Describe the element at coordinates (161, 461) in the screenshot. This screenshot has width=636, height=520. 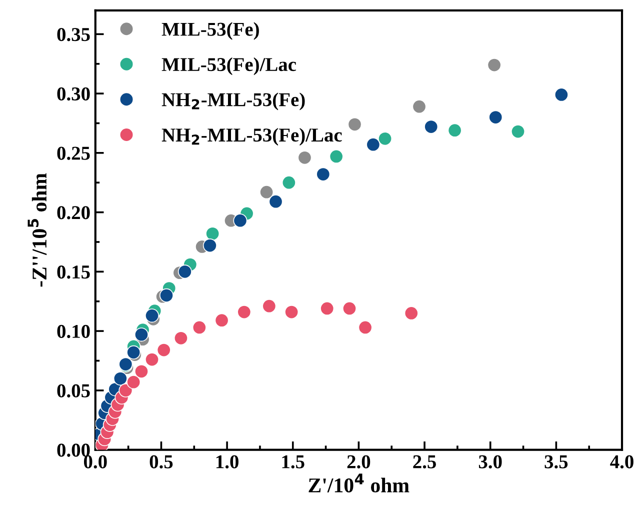
I see `x-tick-label: 0.5` at that location.